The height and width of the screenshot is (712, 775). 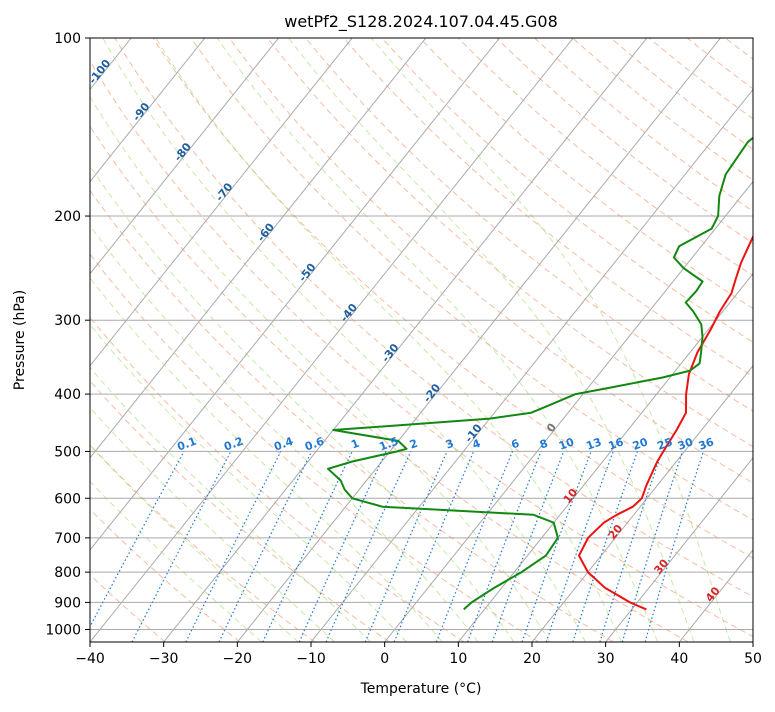 I want to click on x-tick-label: 50, so click(x=753, y=659).